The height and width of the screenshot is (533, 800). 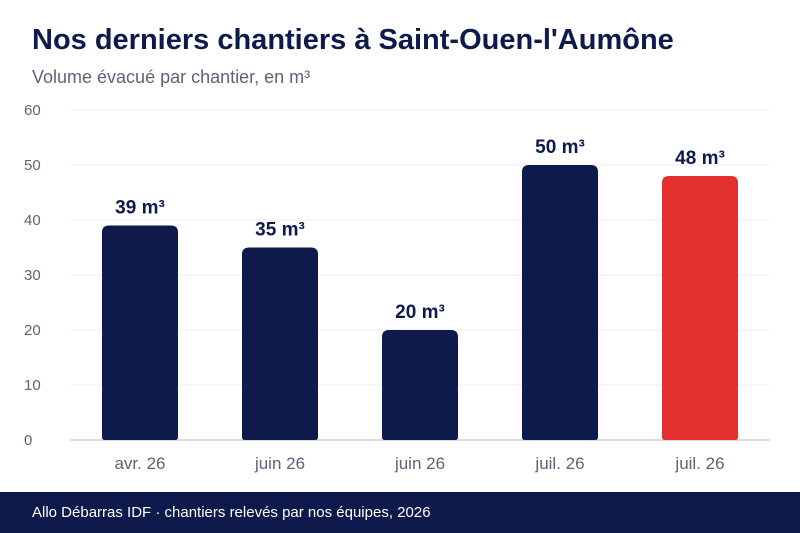 What do you see at coordinates (28, 440) in the screenshot?
I see `y-tick-label: 0` at bounding box center [28, 440].